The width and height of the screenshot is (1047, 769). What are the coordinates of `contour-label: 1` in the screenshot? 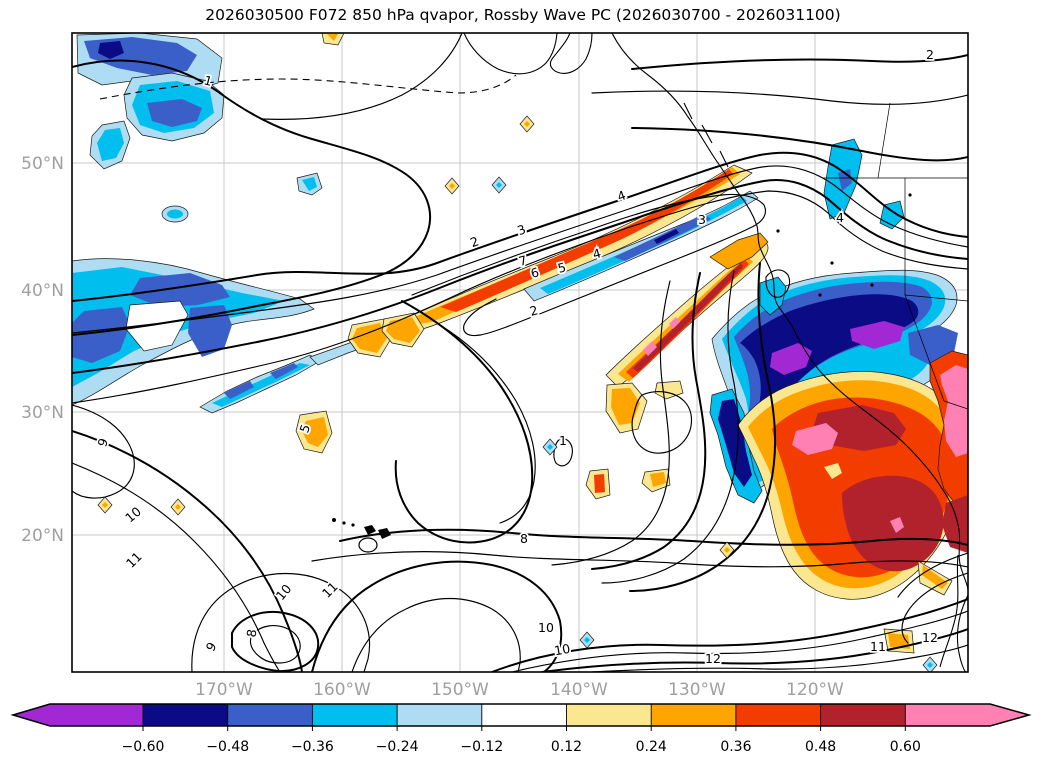 It's located at (563, 440).